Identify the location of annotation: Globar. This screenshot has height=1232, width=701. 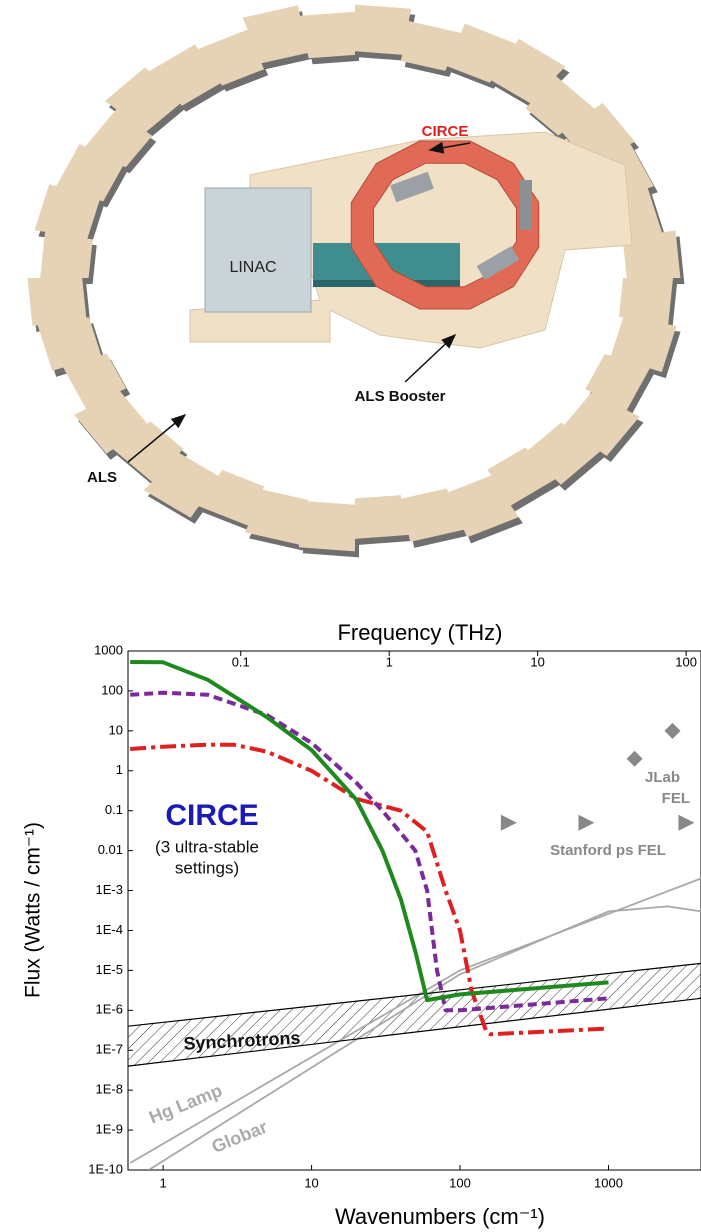
(239, 1137).